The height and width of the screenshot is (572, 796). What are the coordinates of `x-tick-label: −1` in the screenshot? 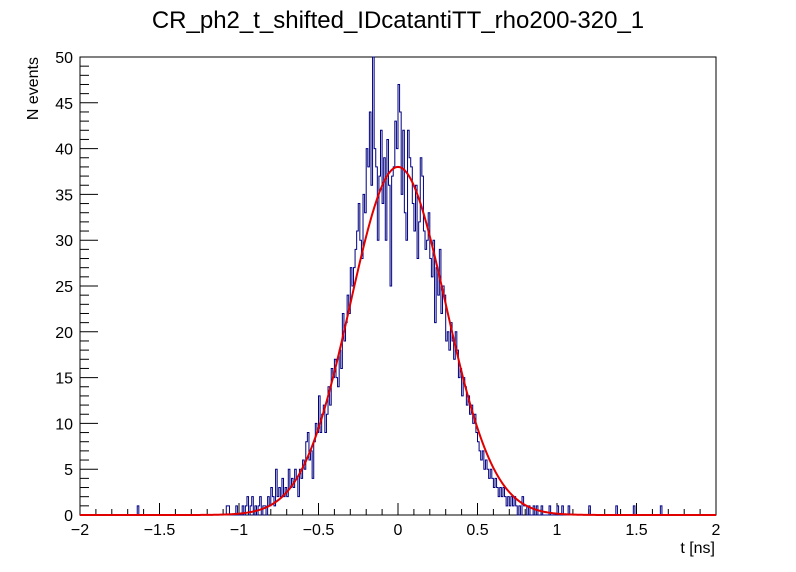 It's located at (239, 530).